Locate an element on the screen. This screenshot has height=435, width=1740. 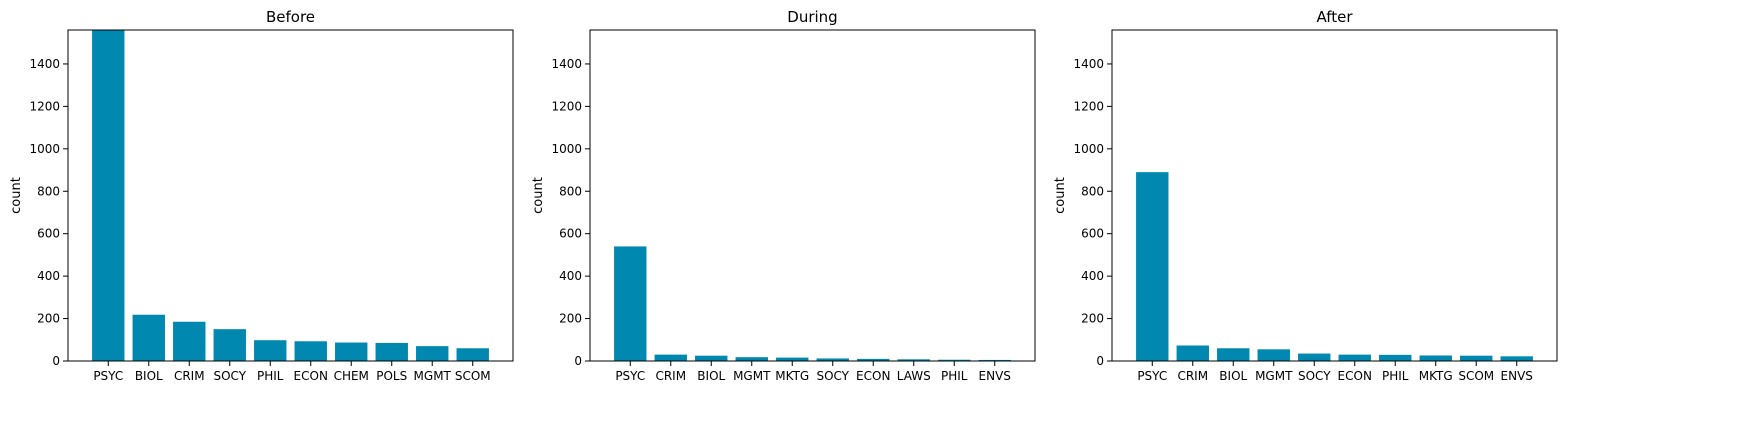
chart-title: After is located at coordinates (1334, 17).